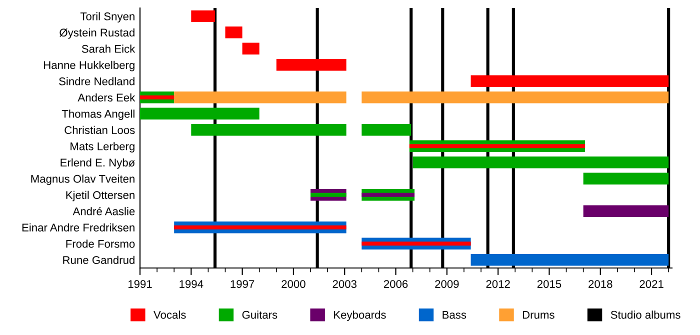  What do you see at coordinates (454, 314) in the screenshot?
I see `legend-label: Bass` at bounding box center [454, 314].